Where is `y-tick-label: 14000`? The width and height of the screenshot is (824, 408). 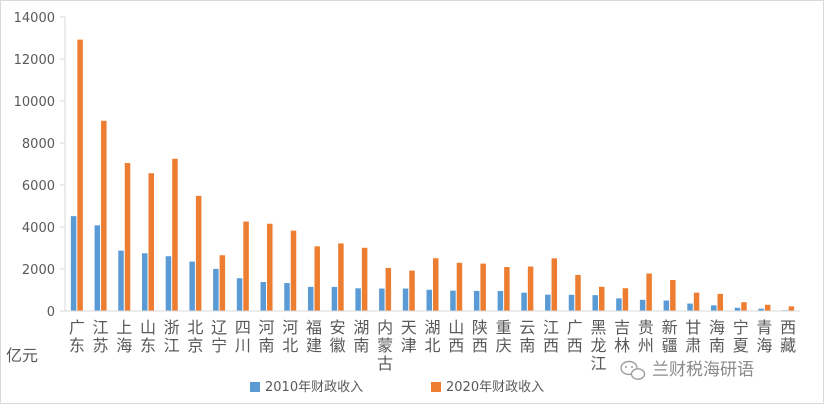
y-tick-label: 14000 is located at coordinates (34, 18).